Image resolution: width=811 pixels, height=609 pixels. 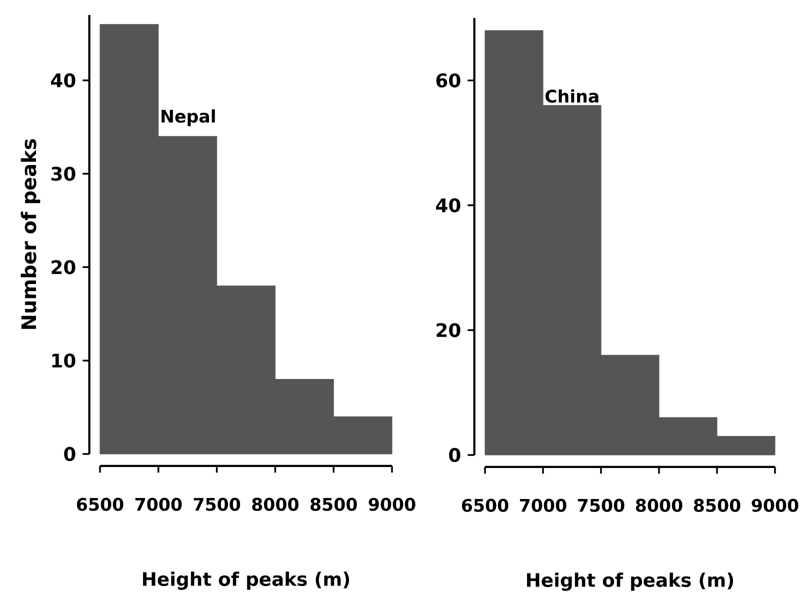 What do you see at coordinates (448, 80) in the screenshot?
I see `y-tick-label: 60` at bounding box center [448, 80].